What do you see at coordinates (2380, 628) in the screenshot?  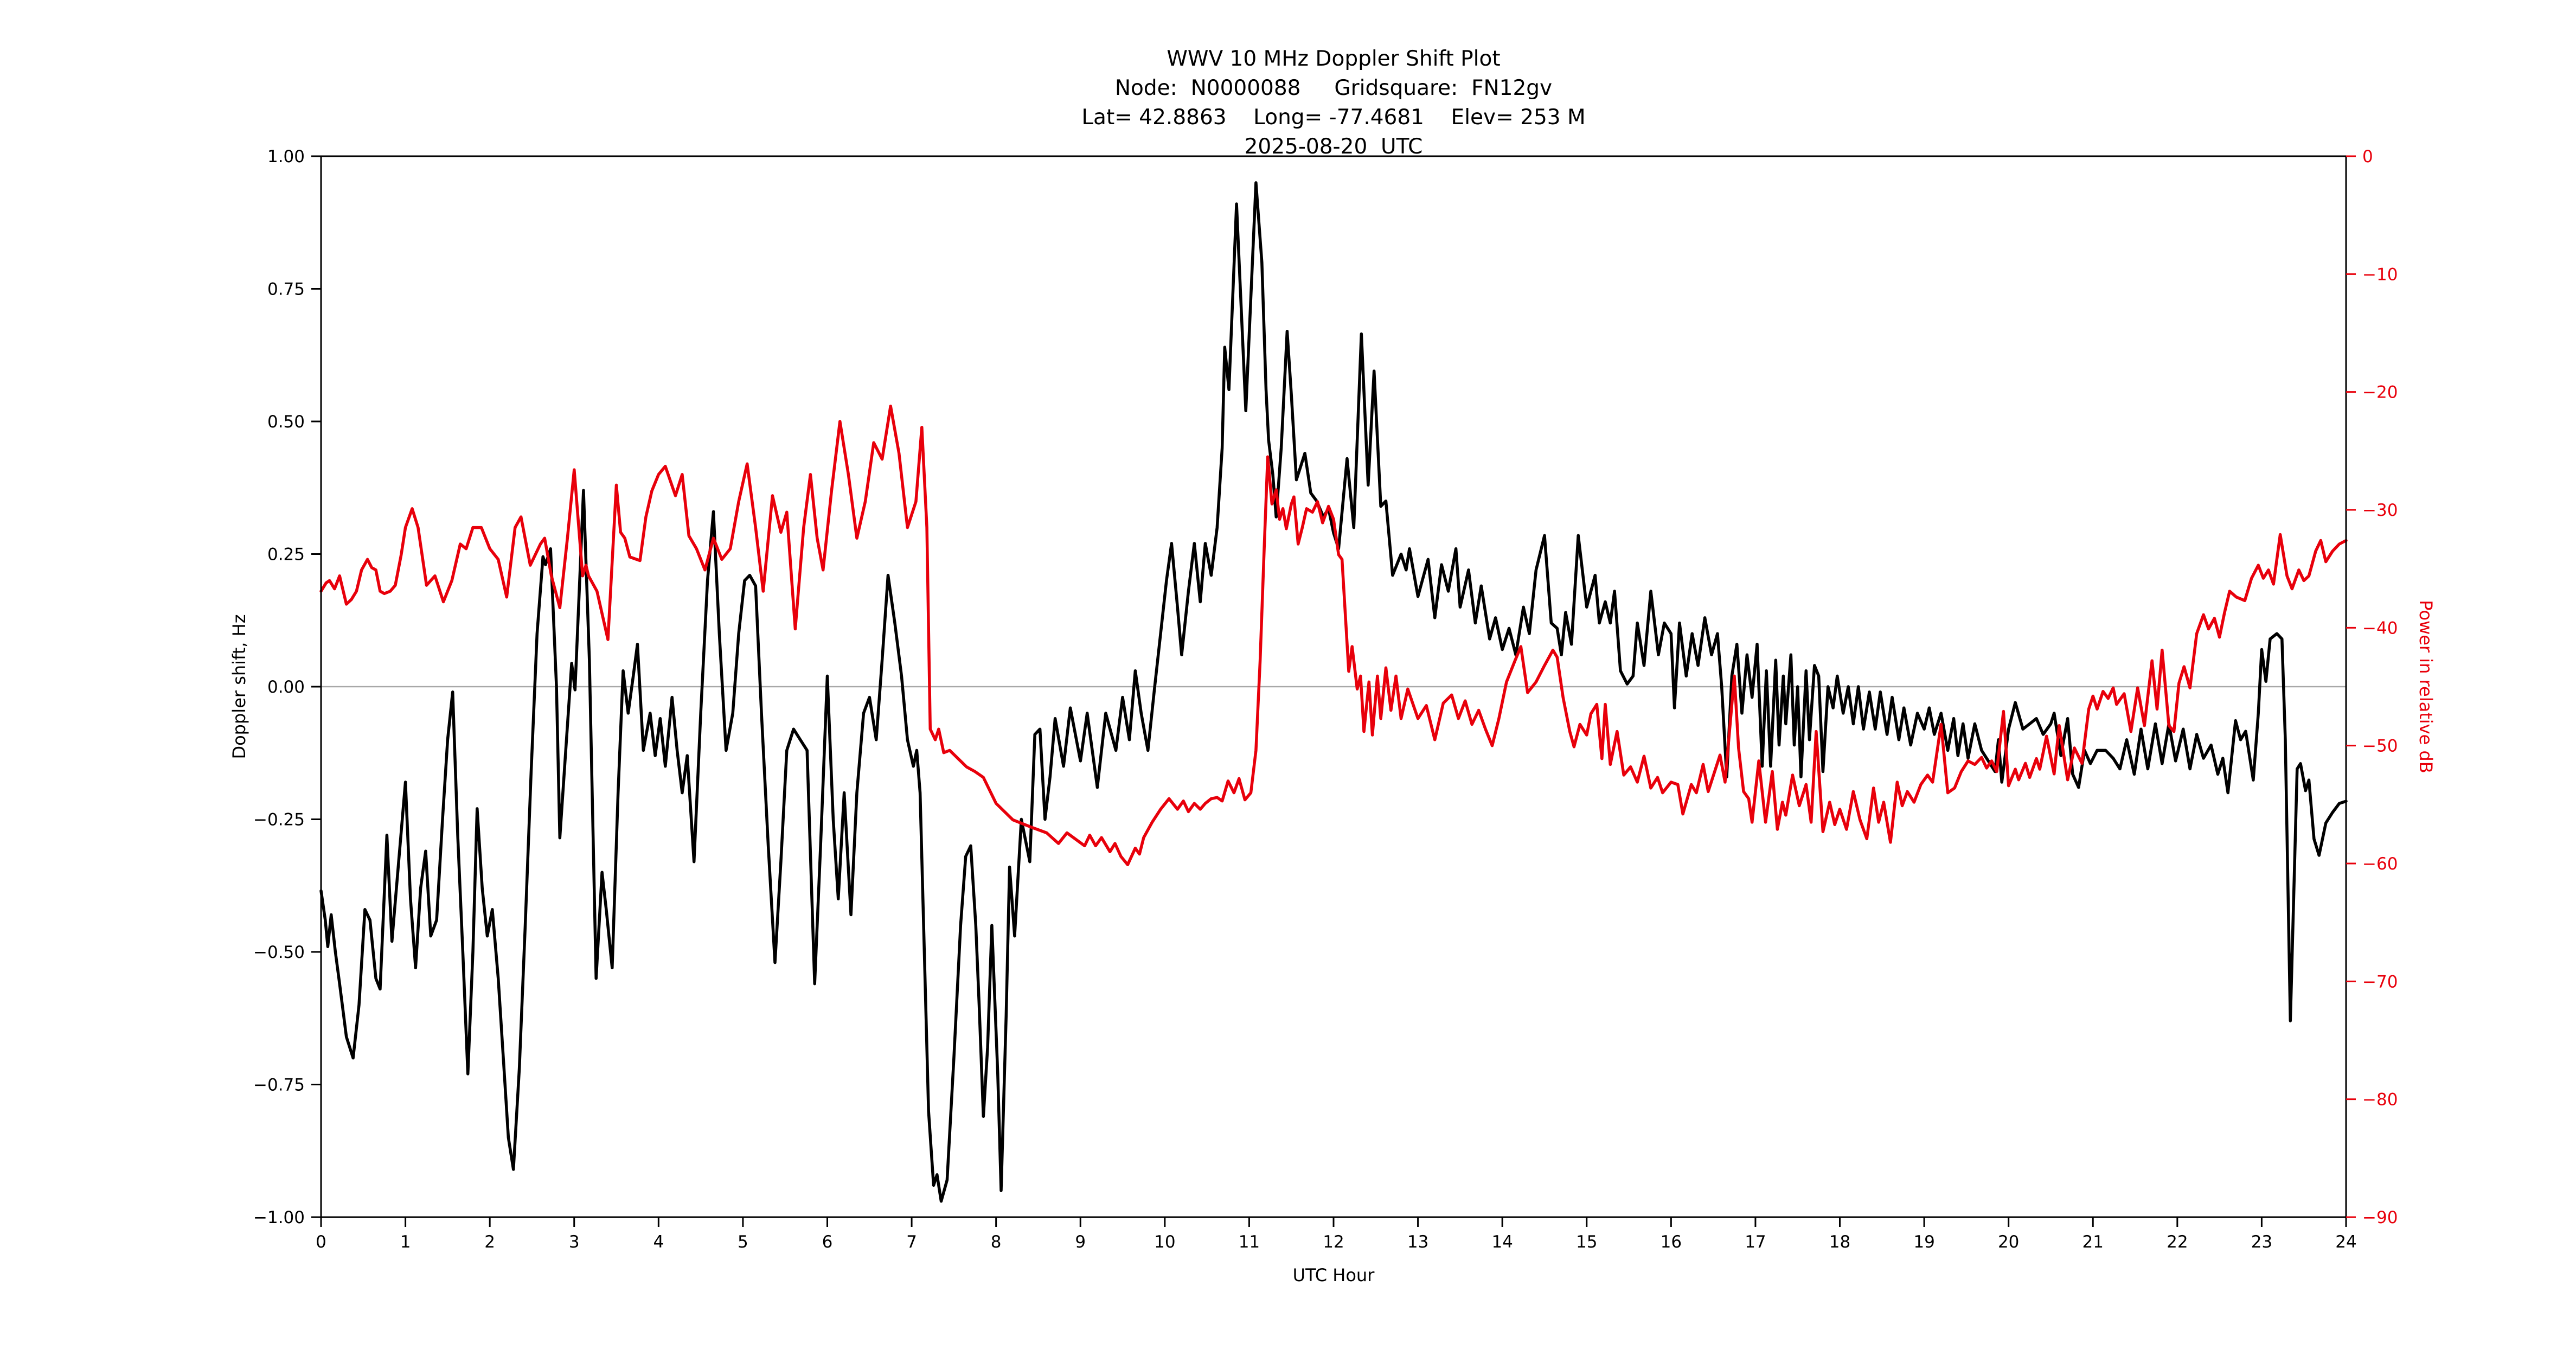 I see `y-right-tick-label: −40` at bounding box center [2380, 628].